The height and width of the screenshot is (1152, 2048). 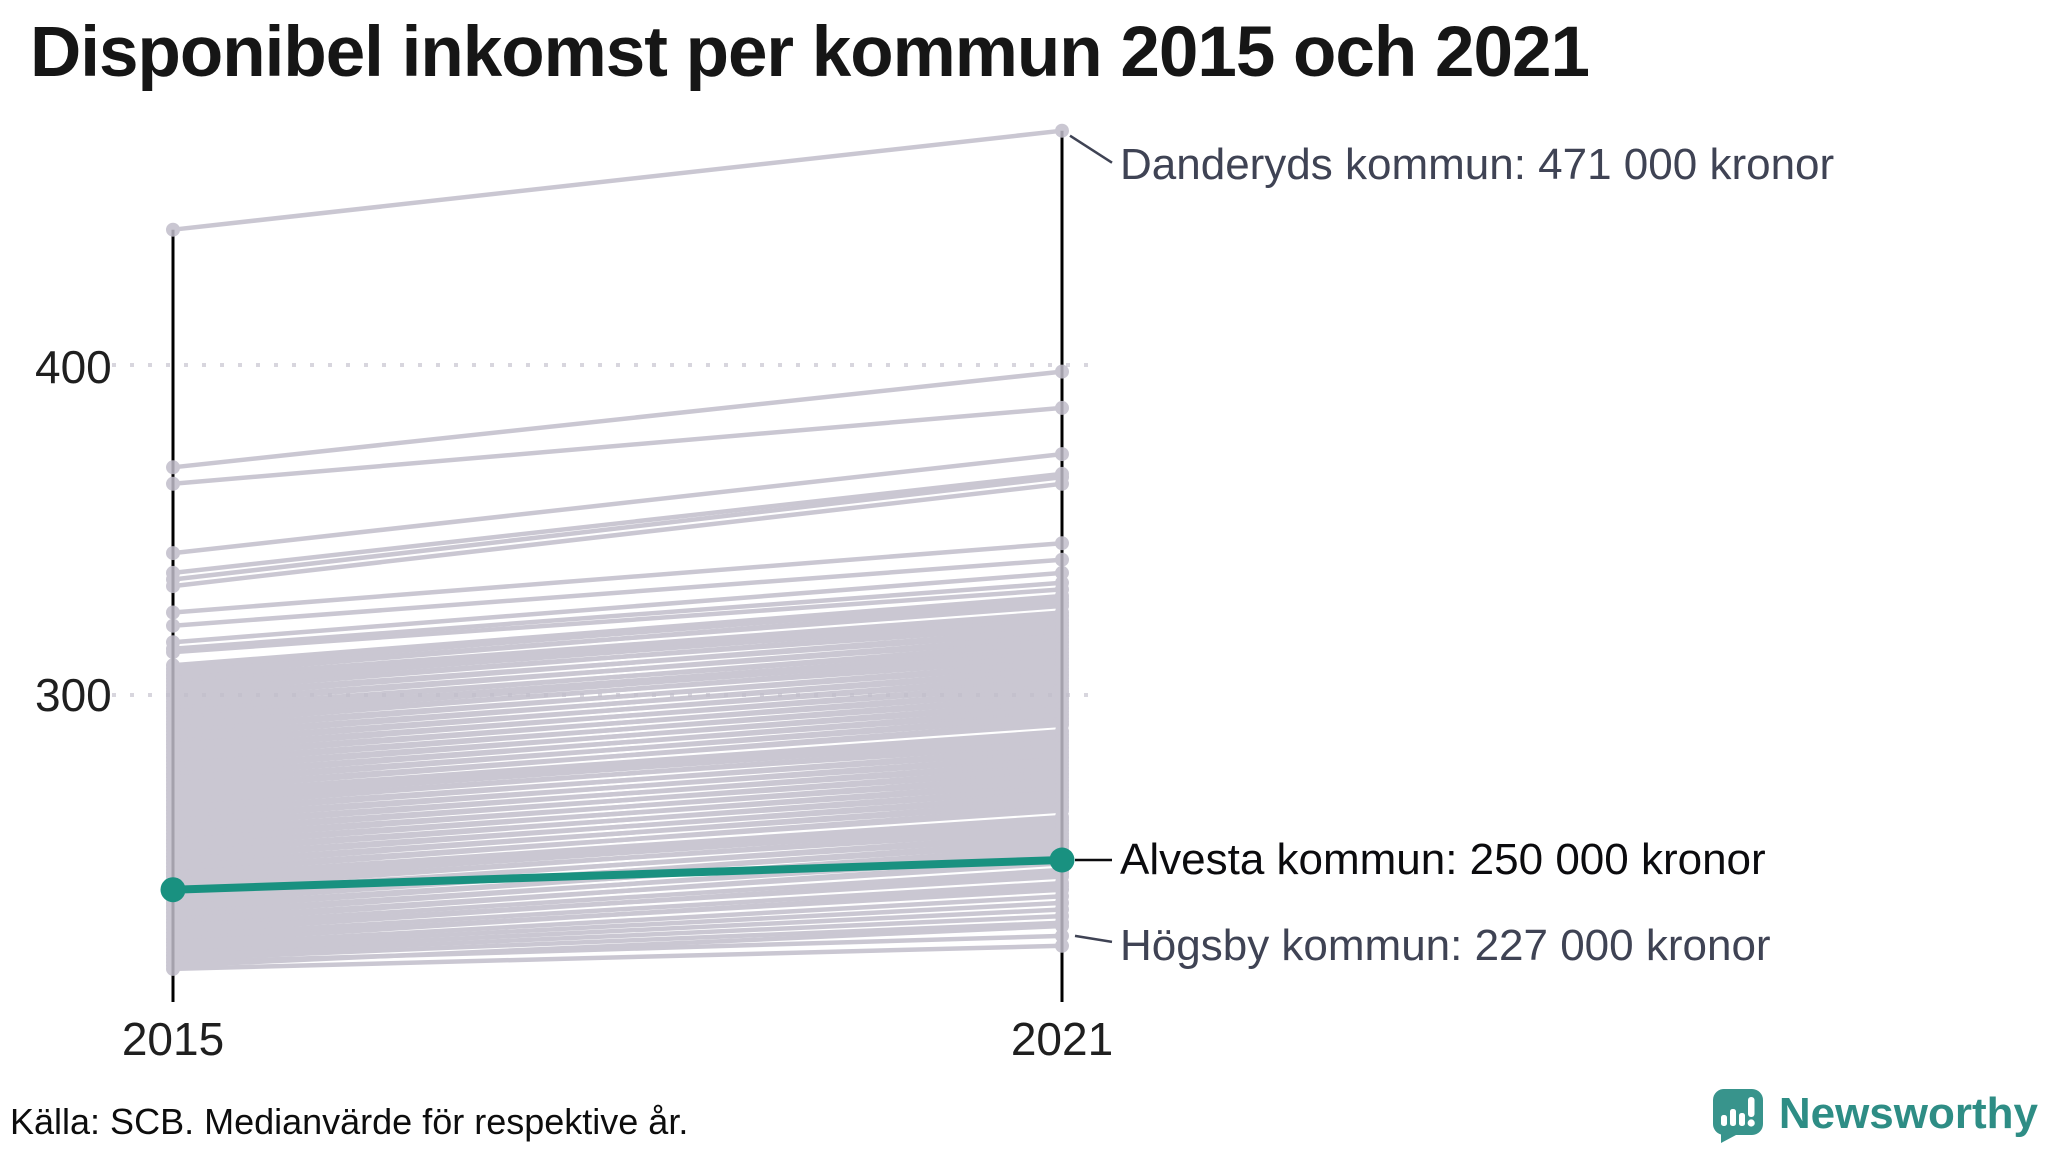 I want to click on highlight-endpoint-2015, so click(x=173, y=890).